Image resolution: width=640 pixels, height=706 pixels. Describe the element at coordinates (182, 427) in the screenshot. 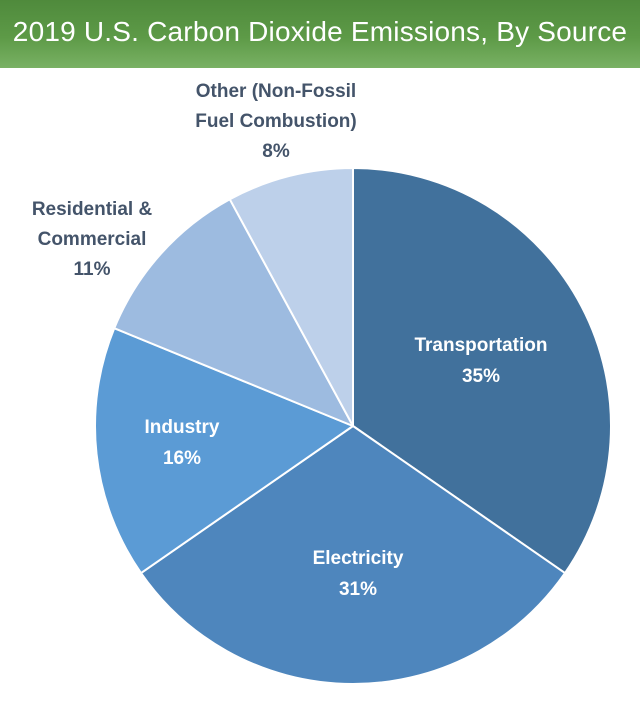

I see `slice-name-label: Industry` at that location.